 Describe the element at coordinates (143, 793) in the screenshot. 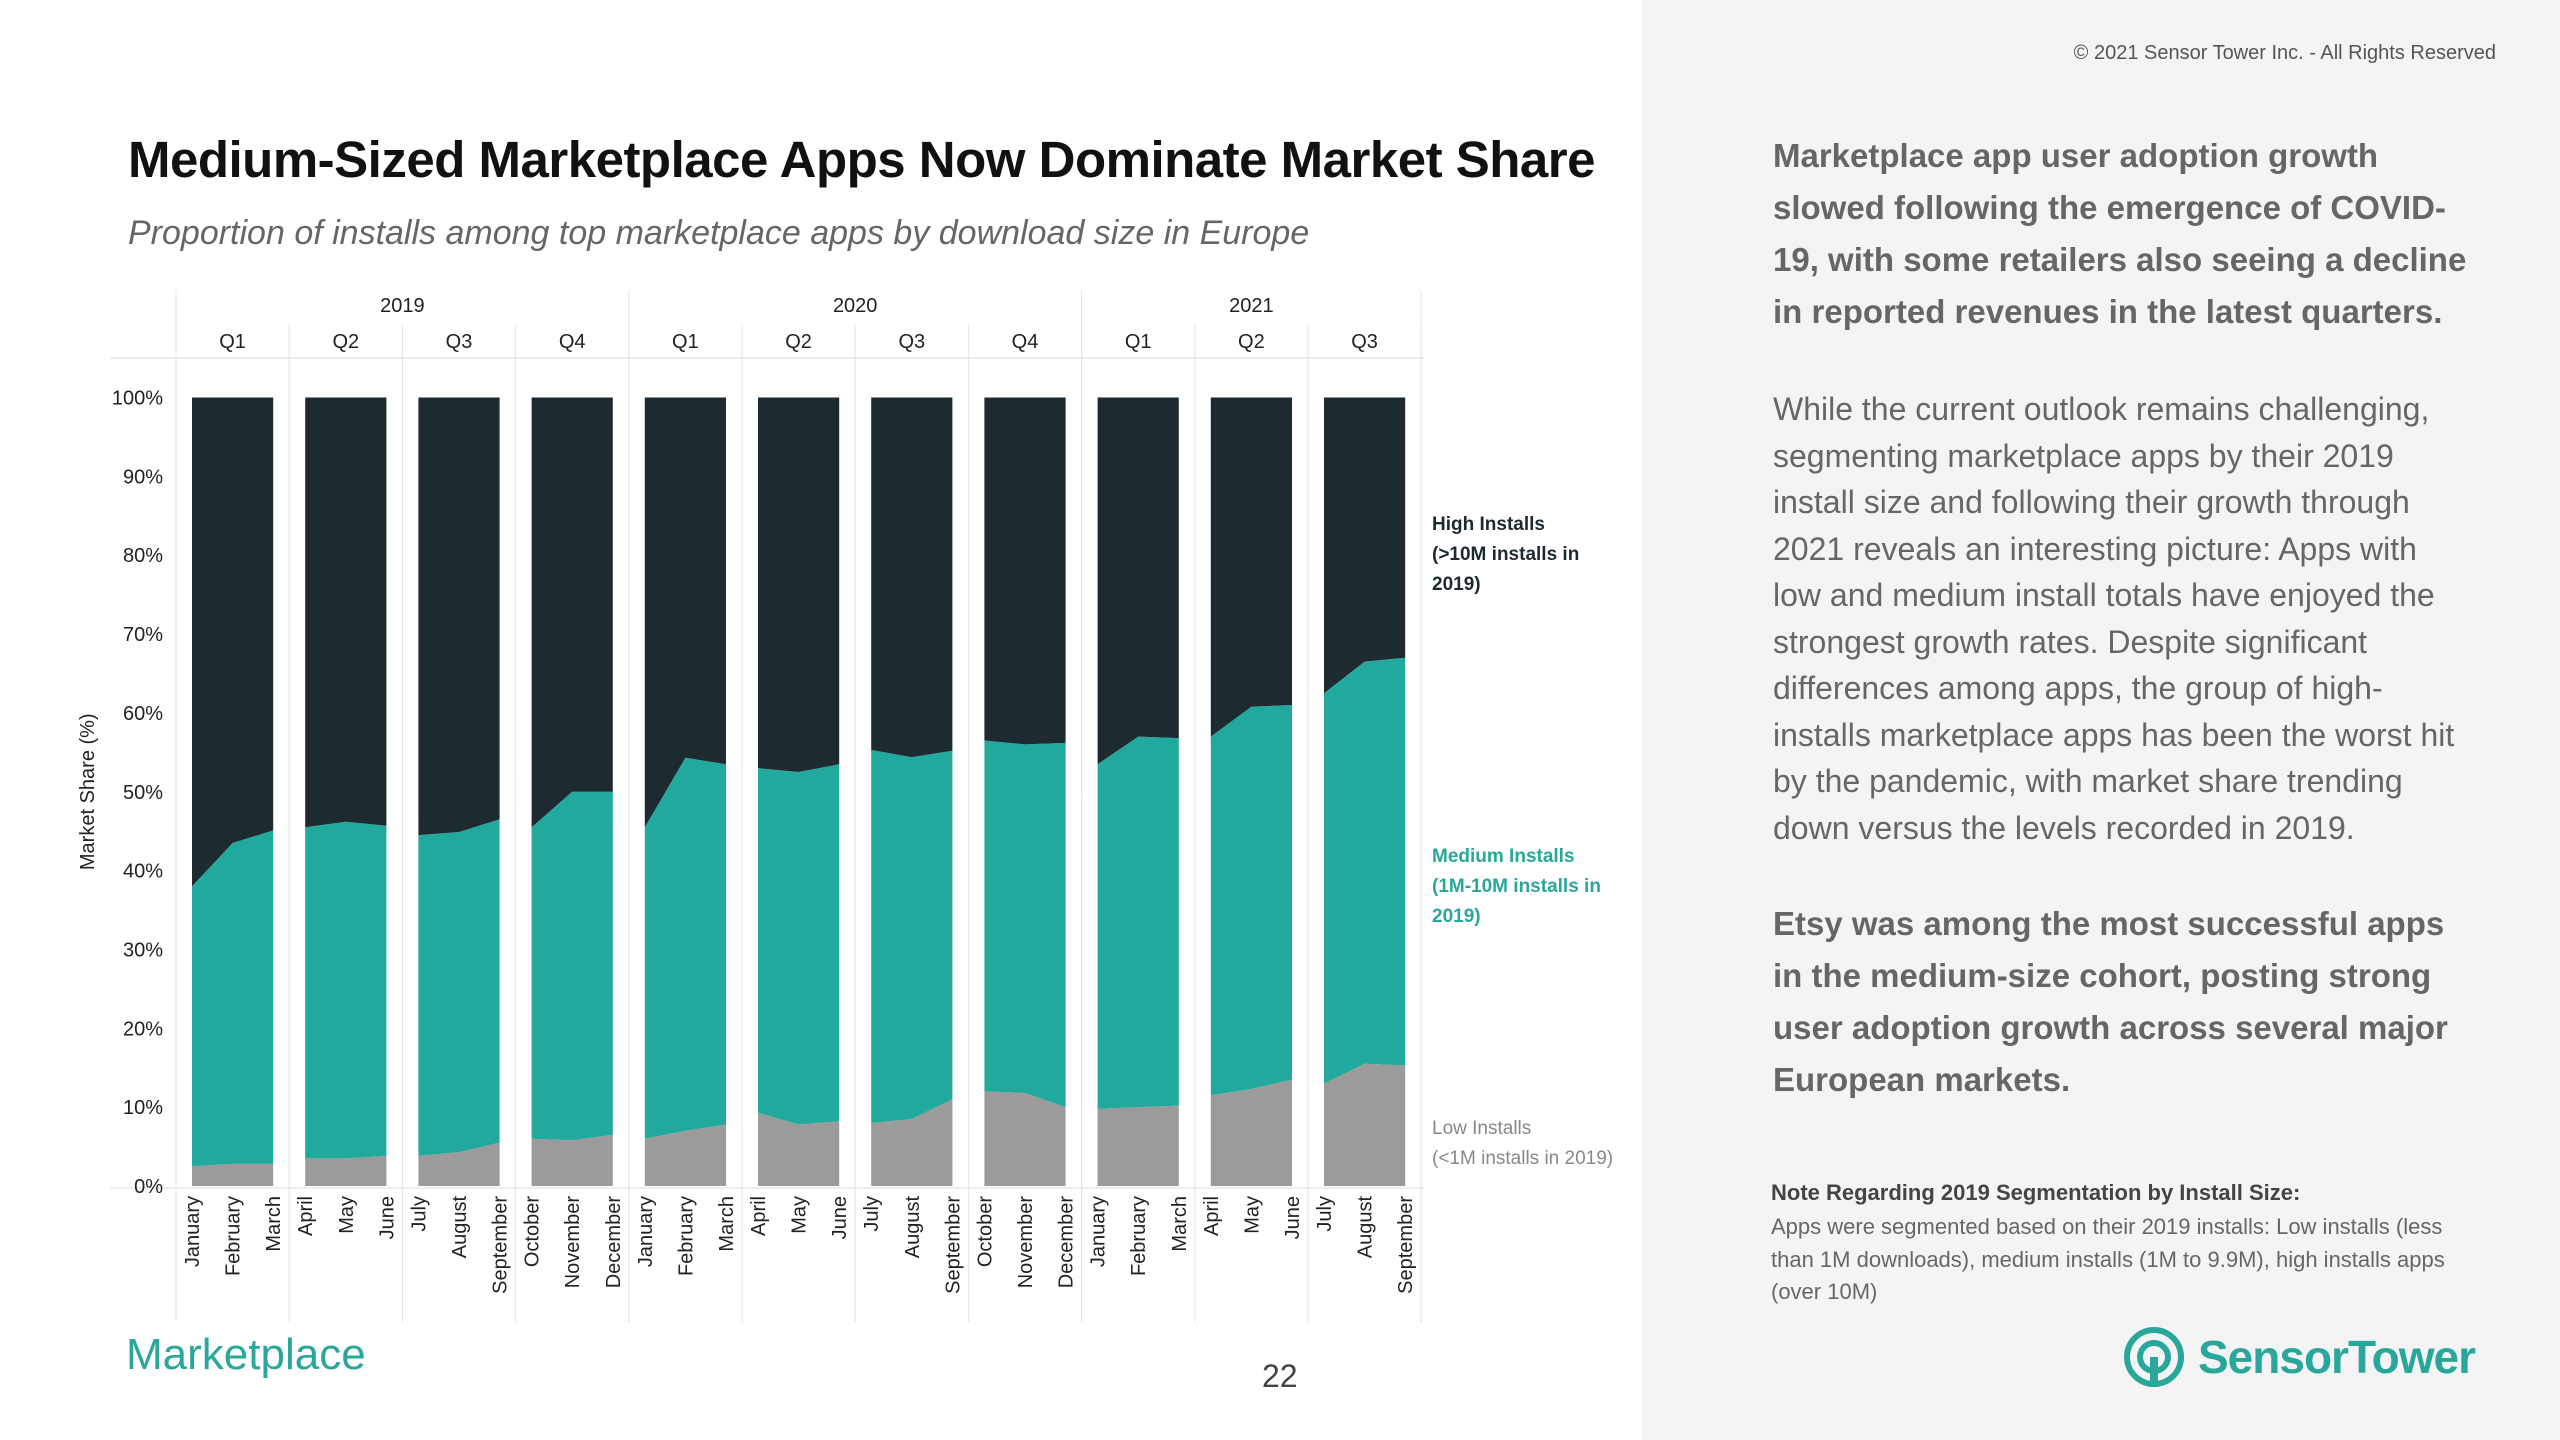

I see `y-tick-label: 50%` at that location.